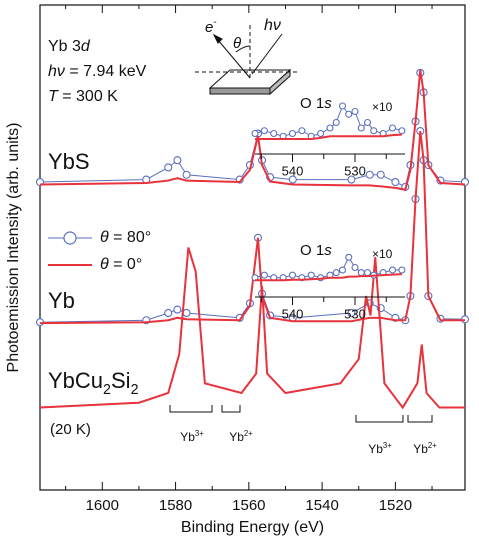  What do you see at coordinates (214, 22) in the screenshot?
I see `electron-label-part: -` at bounding box center [214, 22].